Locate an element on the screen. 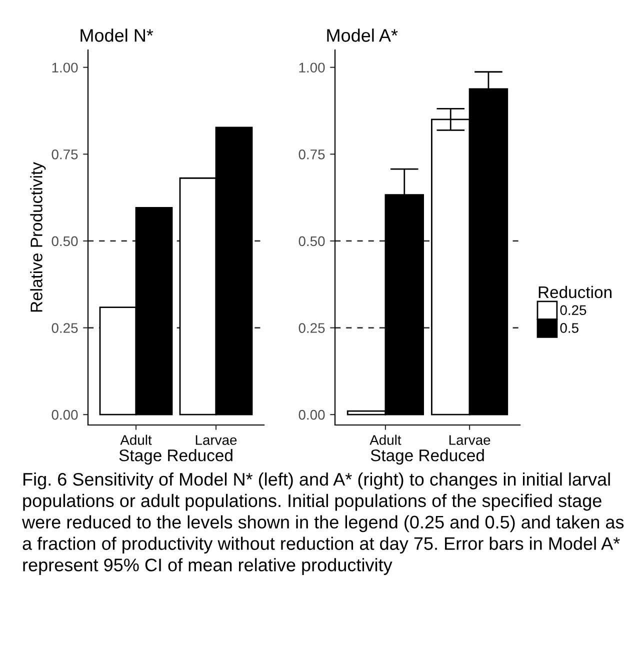 The height and width of the screenshot is (649, 629). chart-title: Model N* is located at coordinates (117, 35).